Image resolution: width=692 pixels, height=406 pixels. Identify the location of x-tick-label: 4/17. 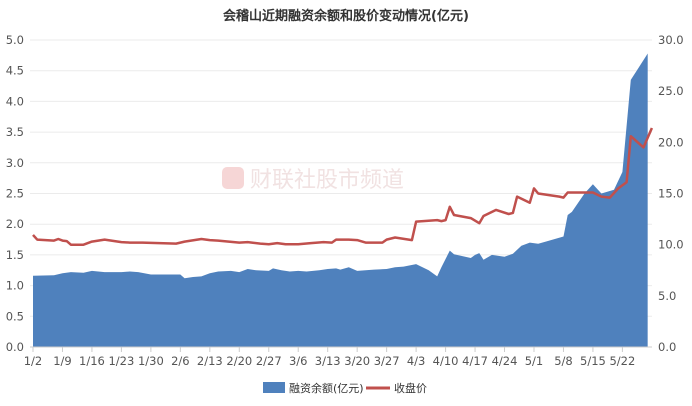
(475, 361).